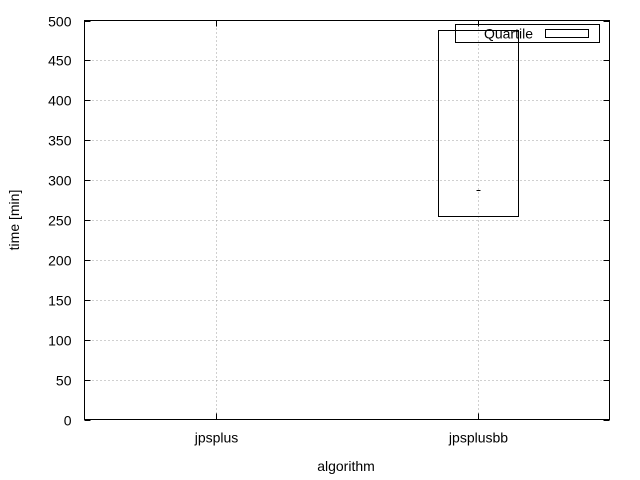  Describe the element at coordinates (60, 261) in the screenshot. I see `y-tick-label: 200` at that location.